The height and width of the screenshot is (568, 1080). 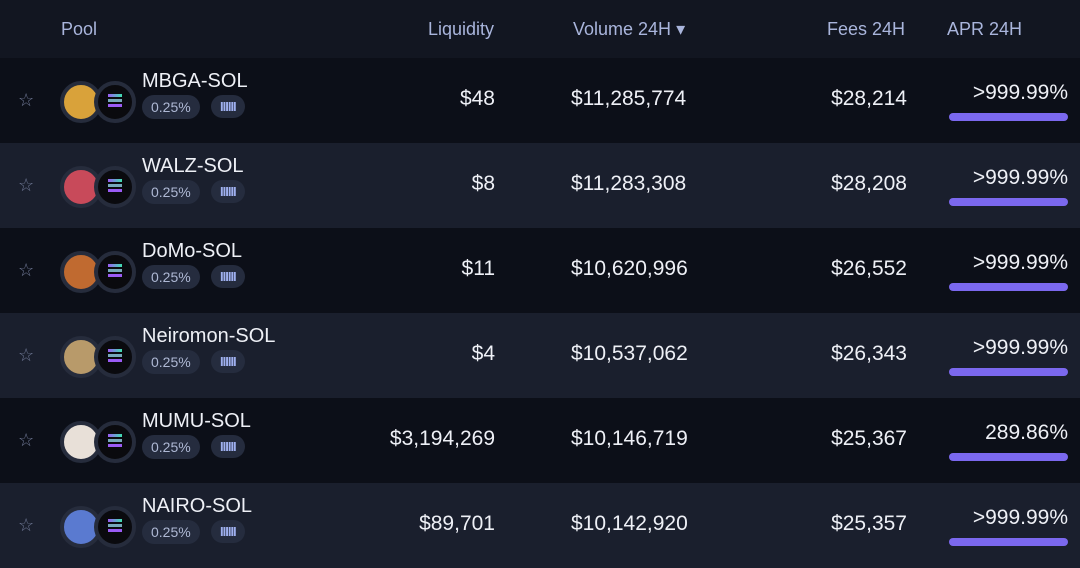 What do you see at coordinates (865, 29) in the screenshot?
I see `col-fees: Fees 24H` at bounding box center [865, 29].